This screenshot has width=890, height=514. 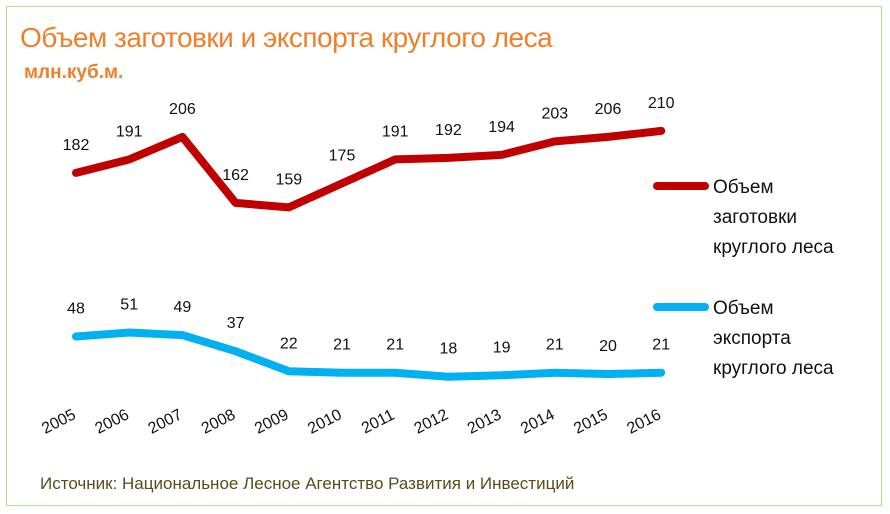 I want to click on data-label: 19, so click(x=502, y=347).